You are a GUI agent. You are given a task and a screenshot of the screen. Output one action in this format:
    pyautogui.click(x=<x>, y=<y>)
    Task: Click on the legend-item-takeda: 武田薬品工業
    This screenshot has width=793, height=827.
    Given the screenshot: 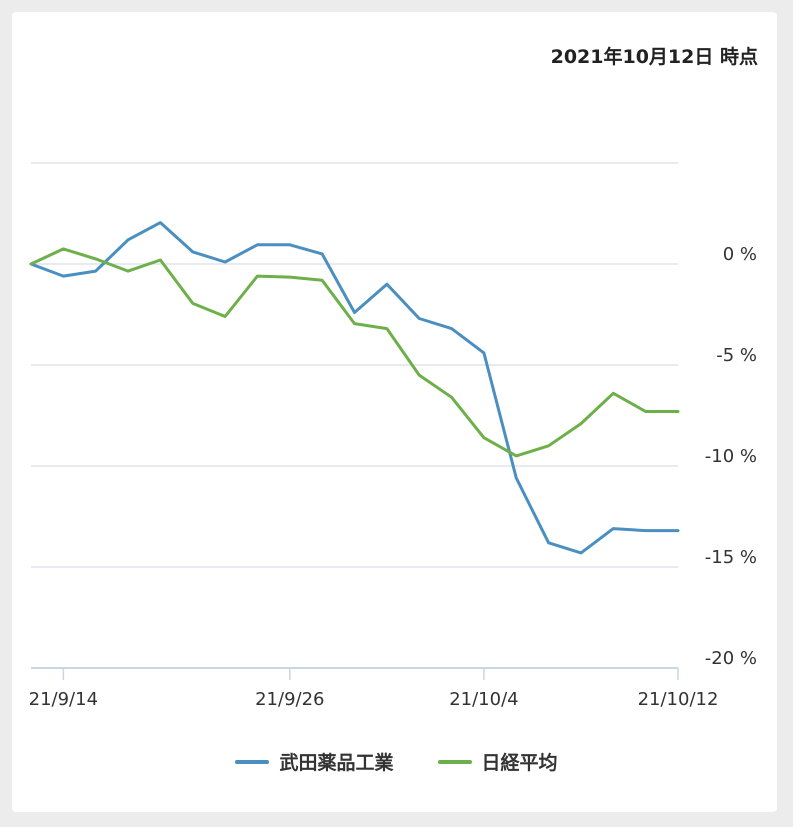 What is the action you would take?
    pyautogui.click(x=314, y=761)
    